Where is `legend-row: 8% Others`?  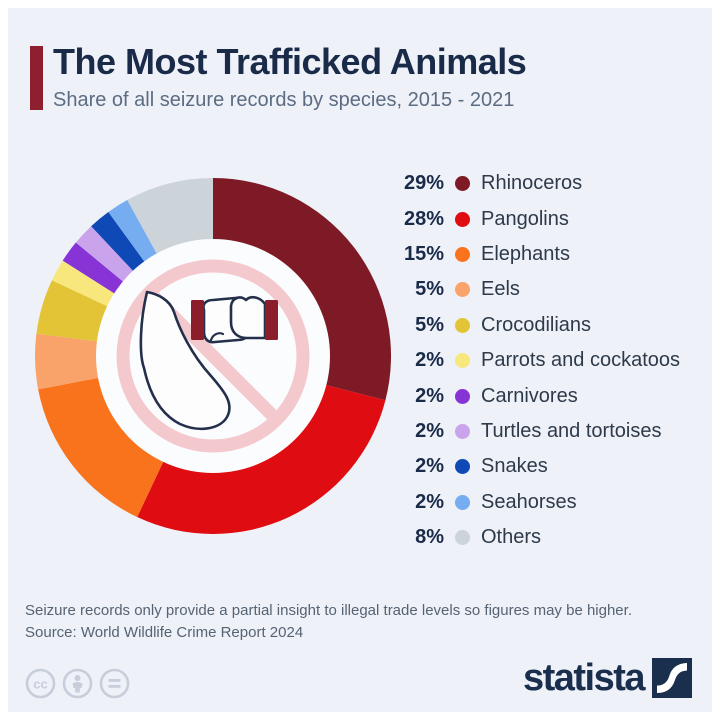 legend-row: 8% Others is located at coordinates (552, 537).